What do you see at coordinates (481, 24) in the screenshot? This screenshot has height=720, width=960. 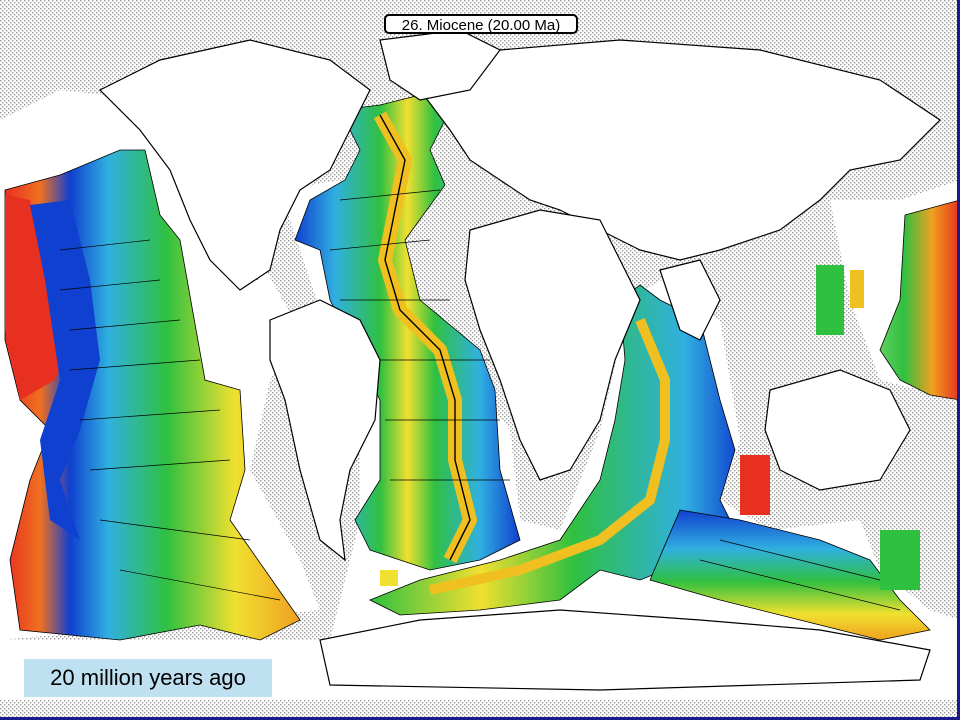 I see `map-title: 26. Miocene (20.00 Ma)` at bounding box center [481, 24].